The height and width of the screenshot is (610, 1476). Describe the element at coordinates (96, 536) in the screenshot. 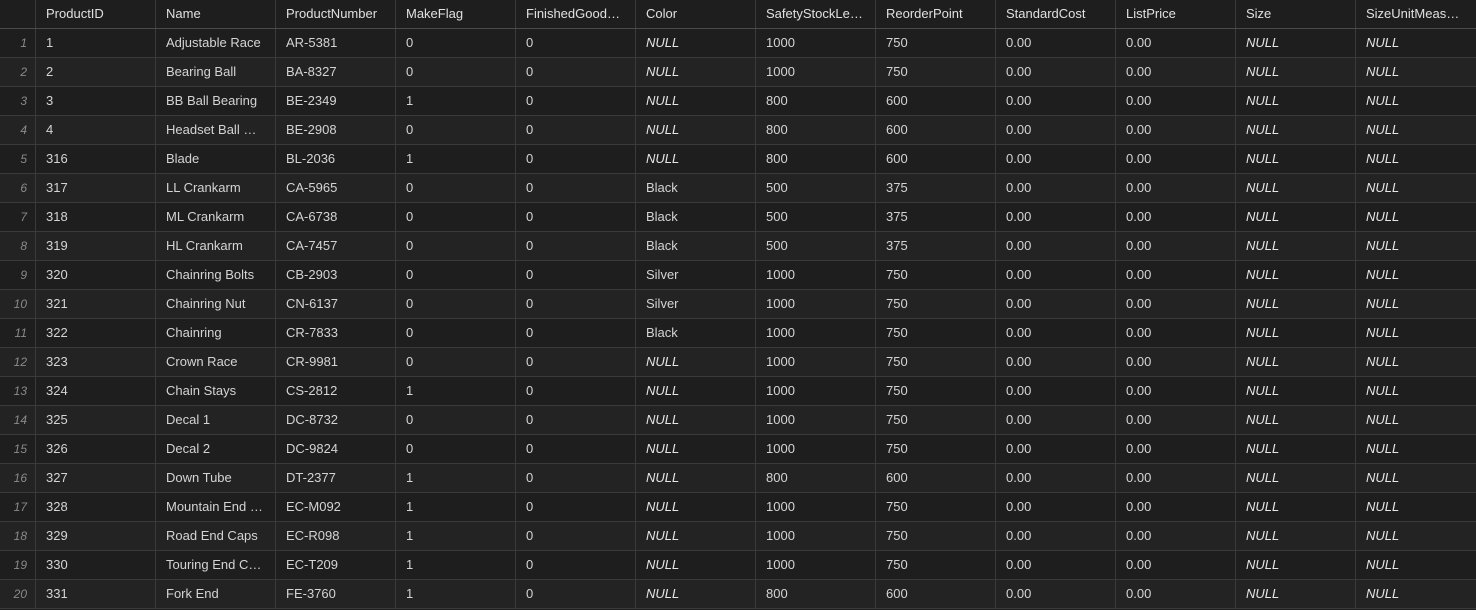

I see `table-cell: 329` at that location.